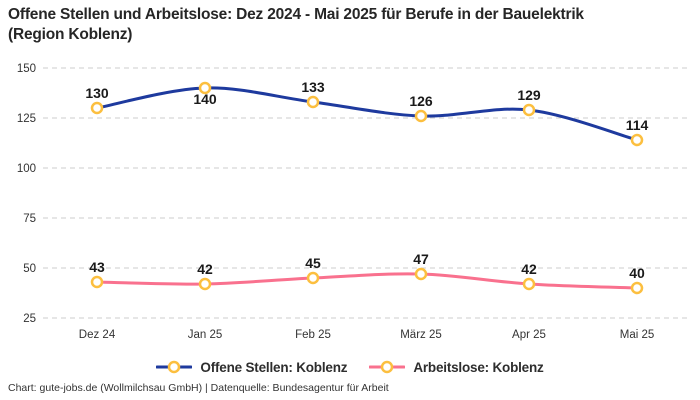 The width and height of the screenshot is (700, 400). What do you see at coordinates (97, 93) in the screenshot?
I see `data-label: 130` at bounding box center [97, 93].